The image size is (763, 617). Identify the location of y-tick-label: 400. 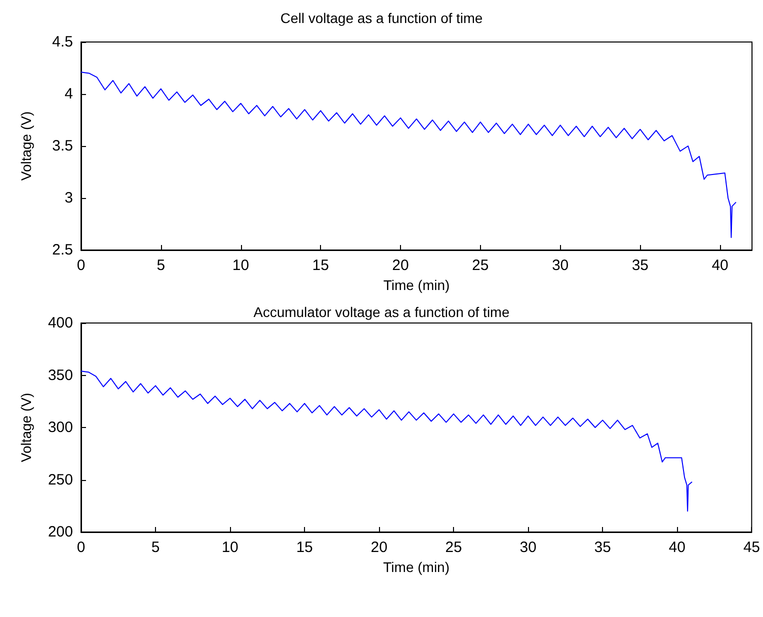
(60, 323).